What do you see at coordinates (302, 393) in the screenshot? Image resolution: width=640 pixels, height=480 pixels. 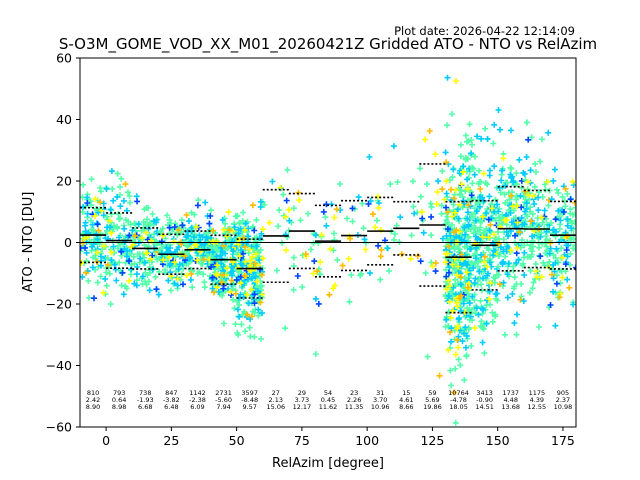 I see `bin-count-label: 29` at bounding box center [302, 393].